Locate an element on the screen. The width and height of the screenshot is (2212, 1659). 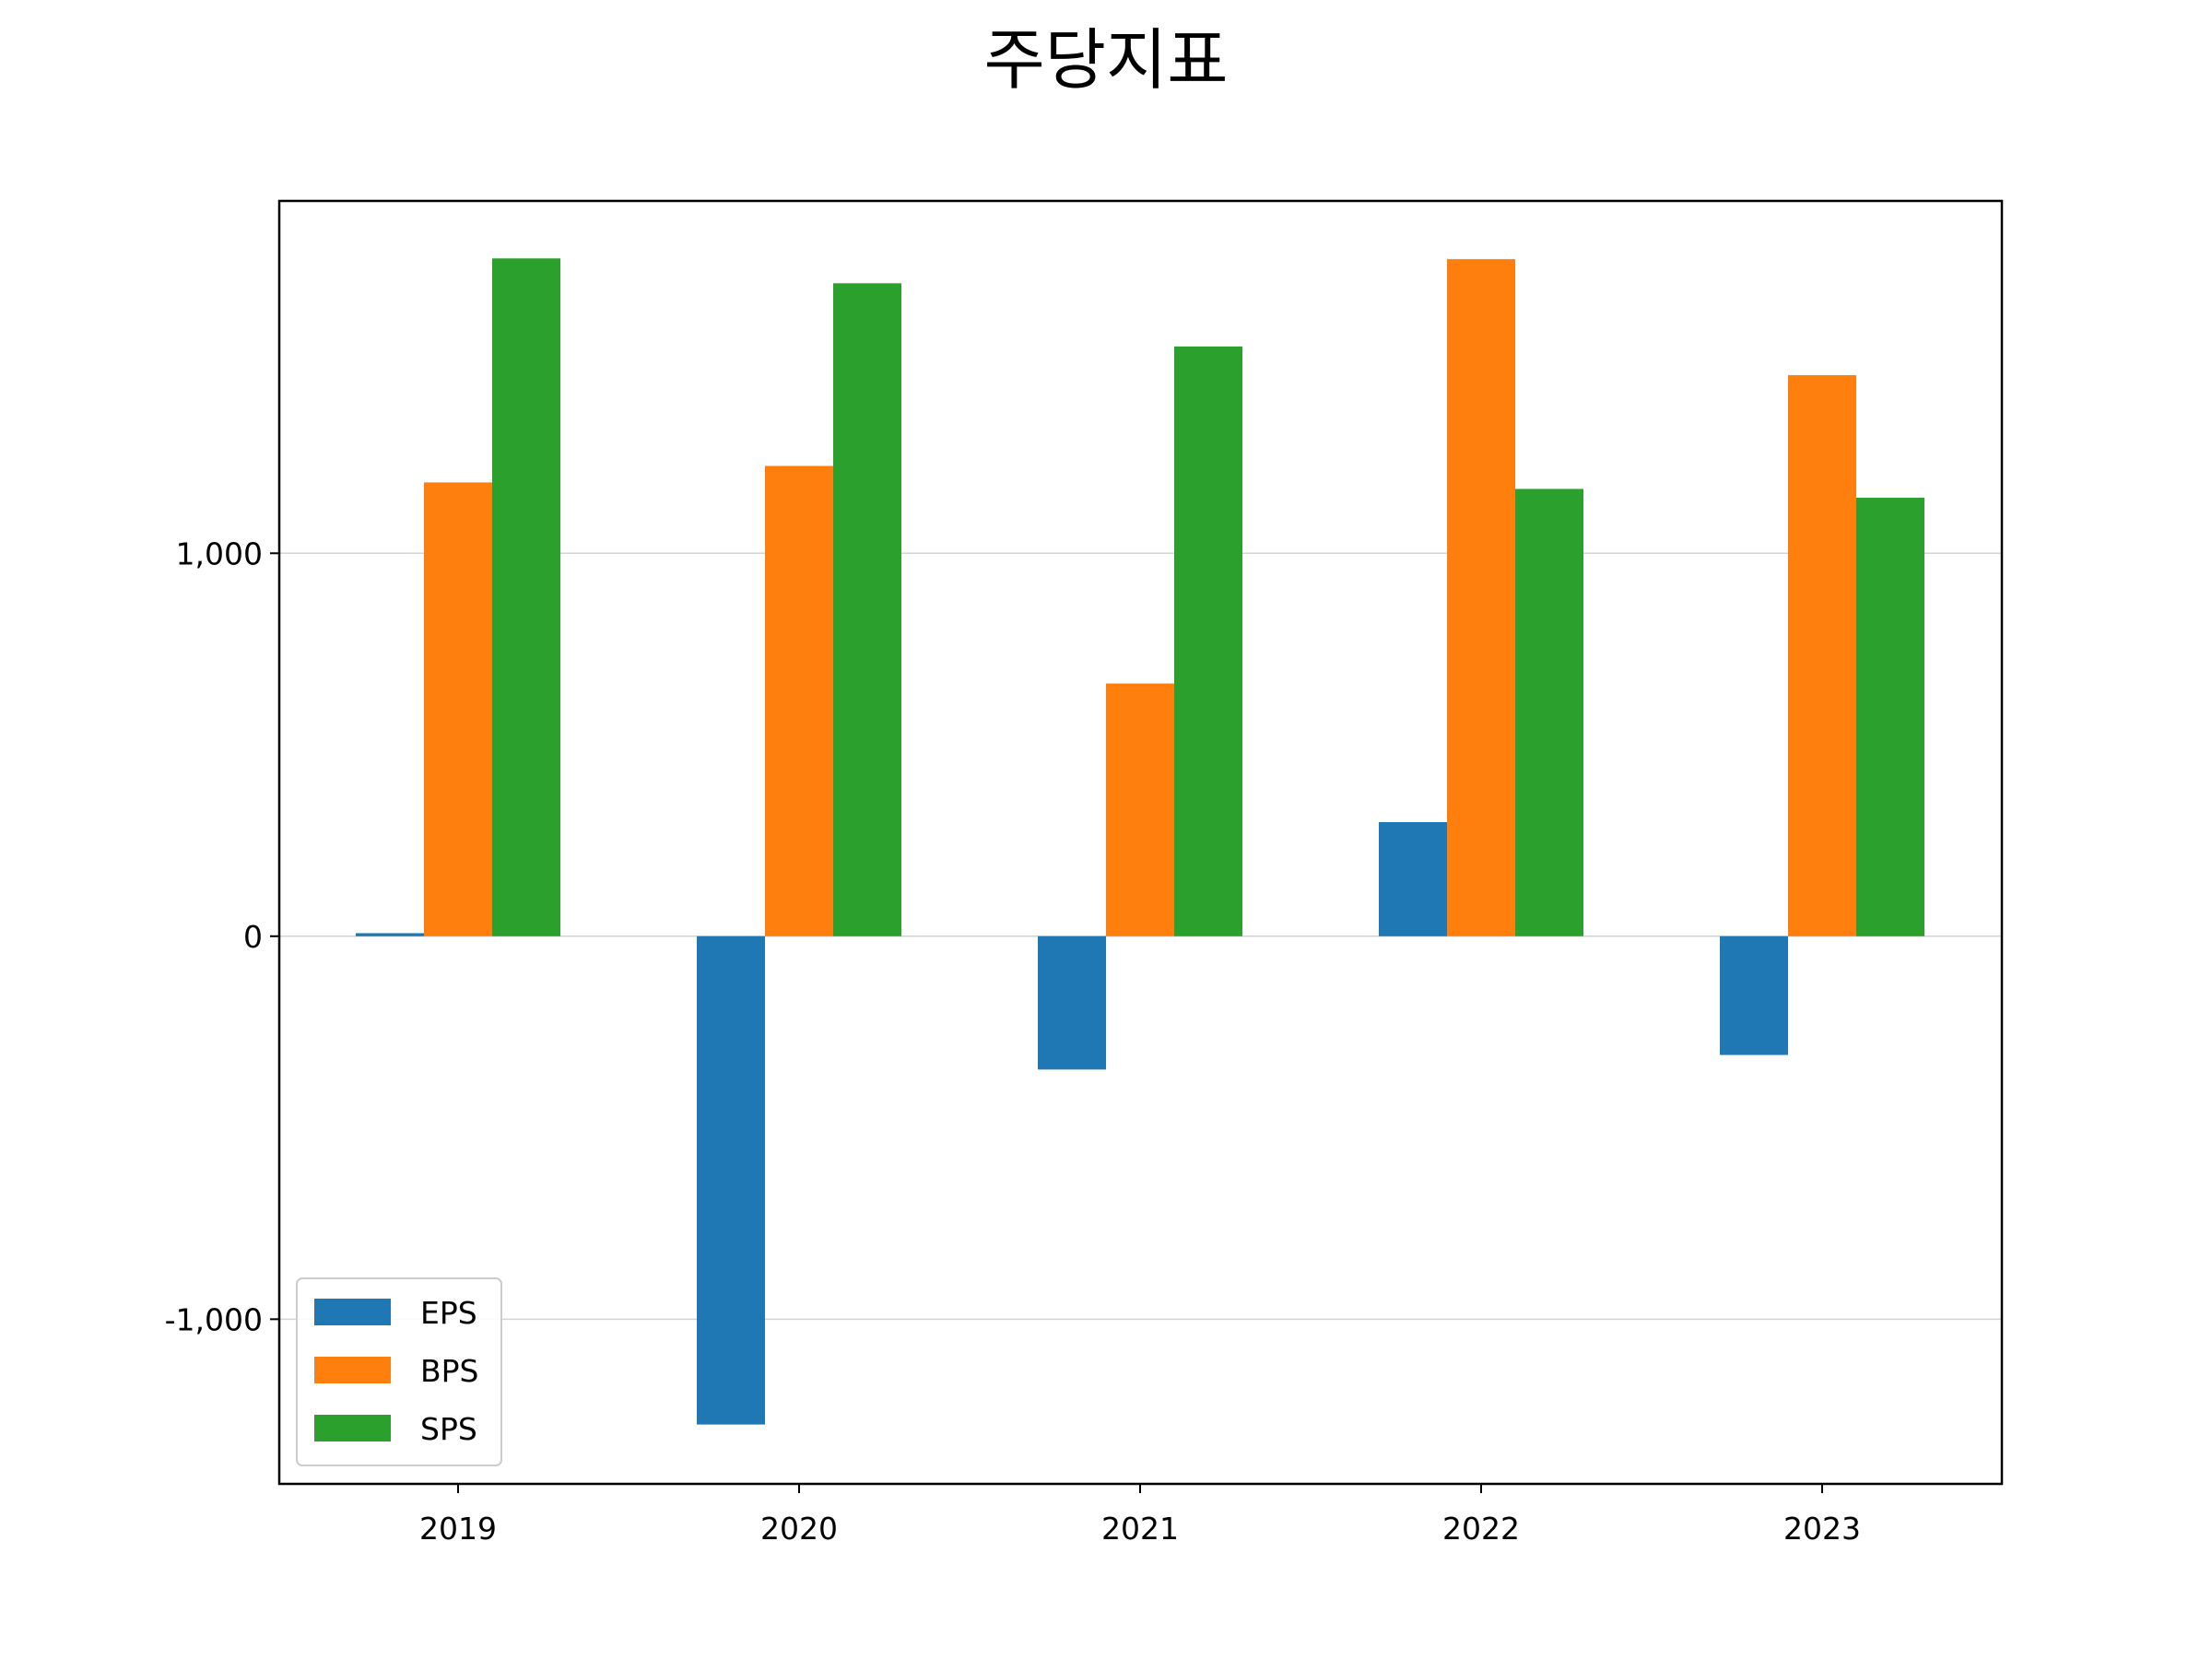
bar-bps-2020 is located at coordinates (799, 700).